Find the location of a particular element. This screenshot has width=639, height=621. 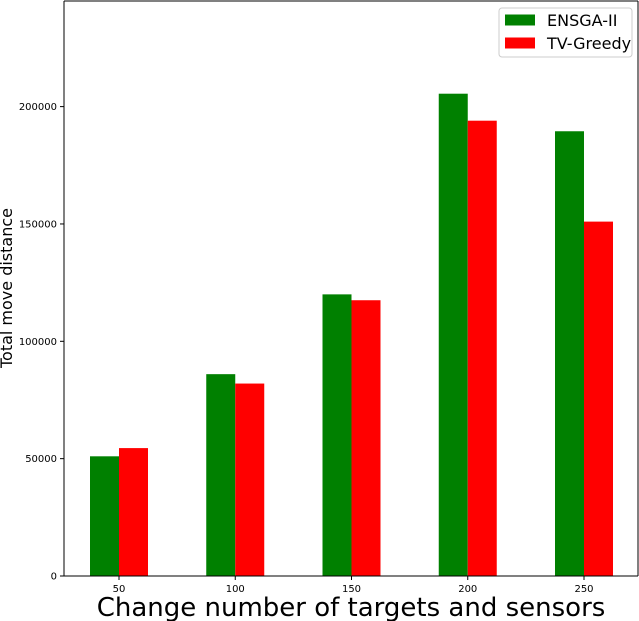

x-tick-label: 50 is located at coordinates (119, 589).